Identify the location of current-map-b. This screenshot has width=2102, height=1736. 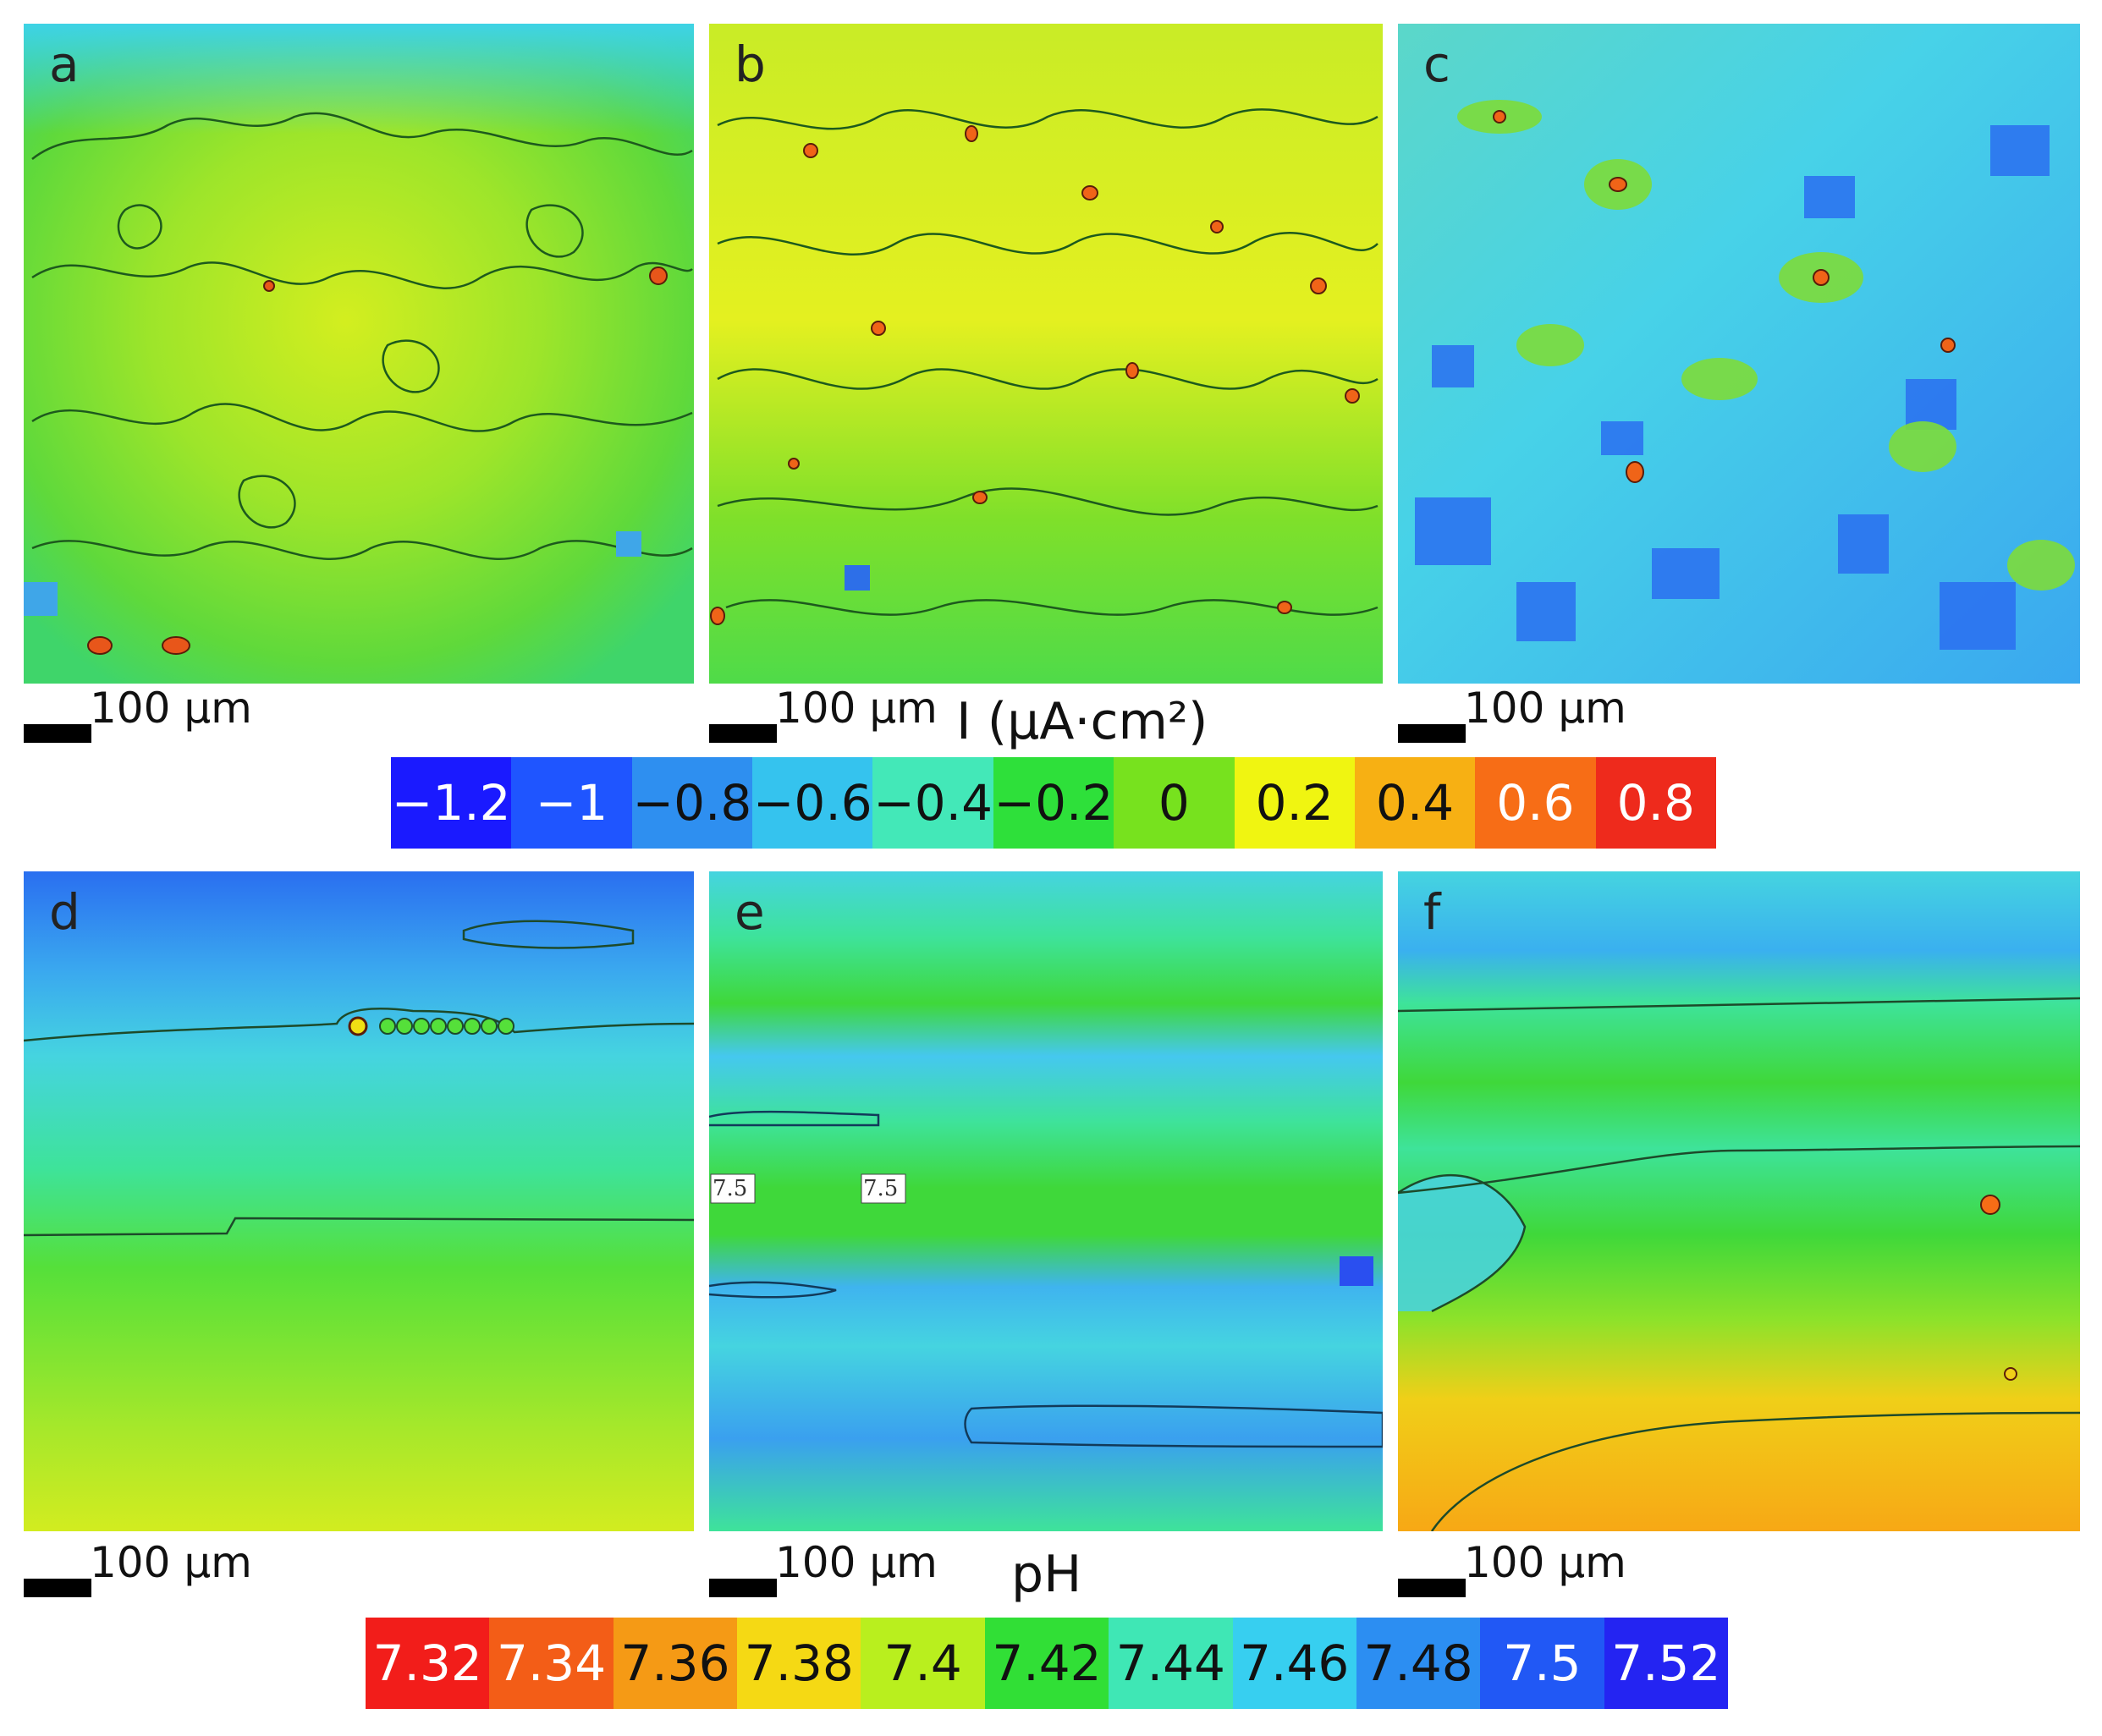
(1046, 354).